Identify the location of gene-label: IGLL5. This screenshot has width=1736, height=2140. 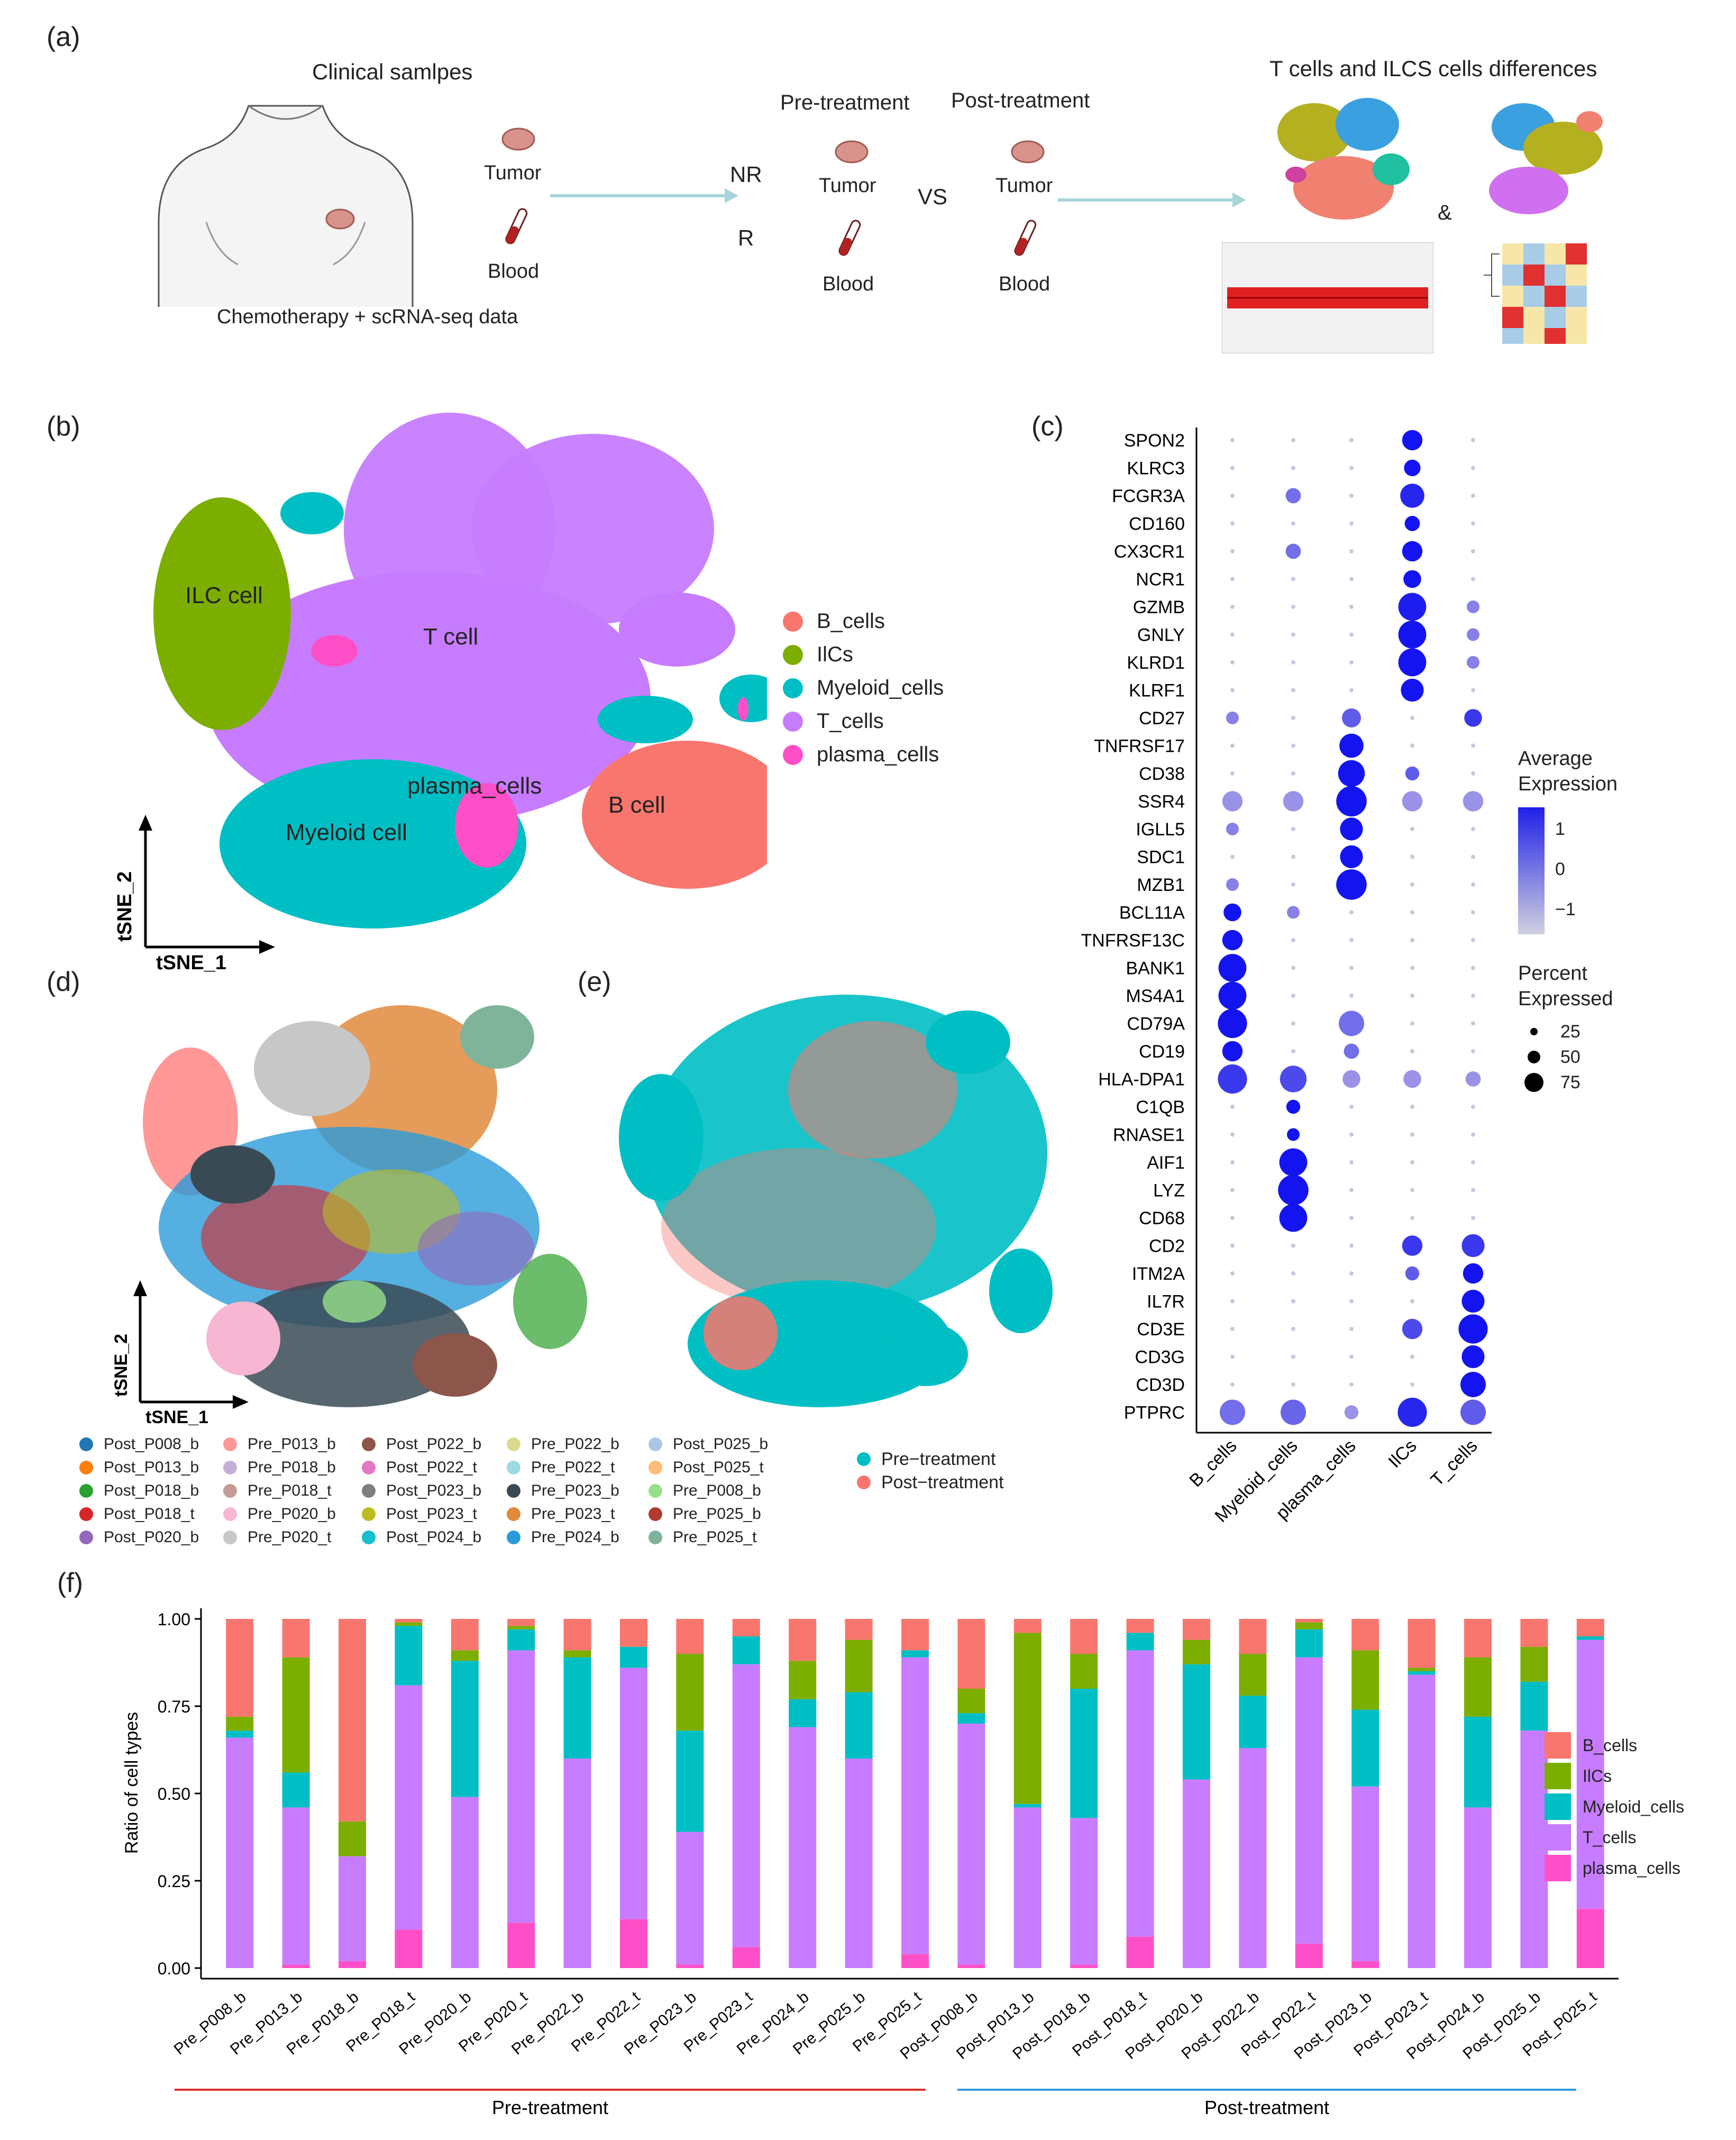
(1160, 829).